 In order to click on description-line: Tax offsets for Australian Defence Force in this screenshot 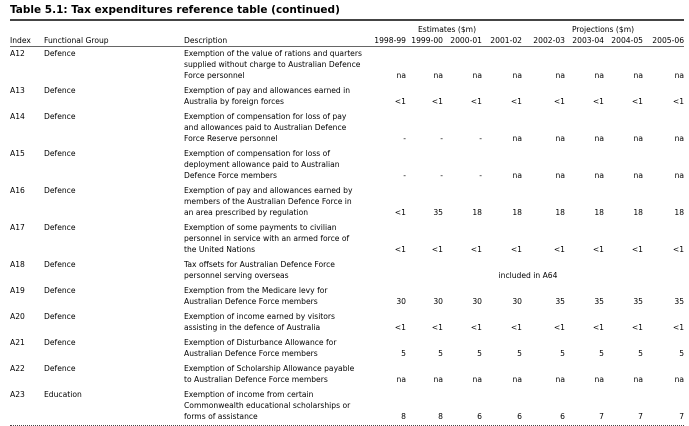, I will do `click(259, 264)`.